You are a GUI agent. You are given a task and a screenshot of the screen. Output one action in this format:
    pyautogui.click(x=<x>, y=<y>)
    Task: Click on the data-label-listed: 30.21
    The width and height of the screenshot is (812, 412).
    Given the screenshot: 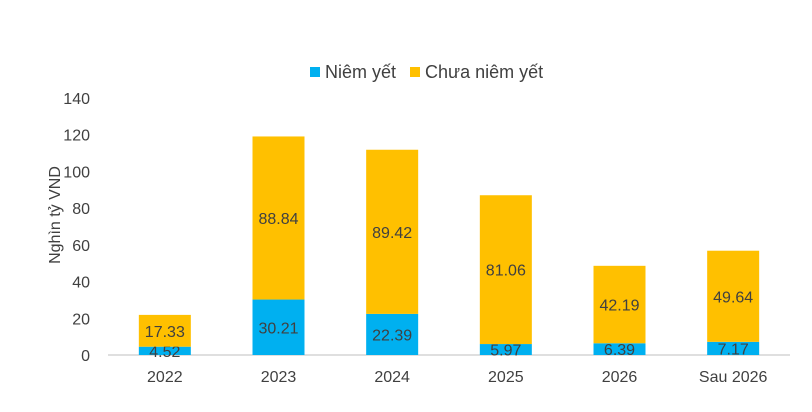 What is the action you would take?
    pyautogui.click(x=278, y=328)
    